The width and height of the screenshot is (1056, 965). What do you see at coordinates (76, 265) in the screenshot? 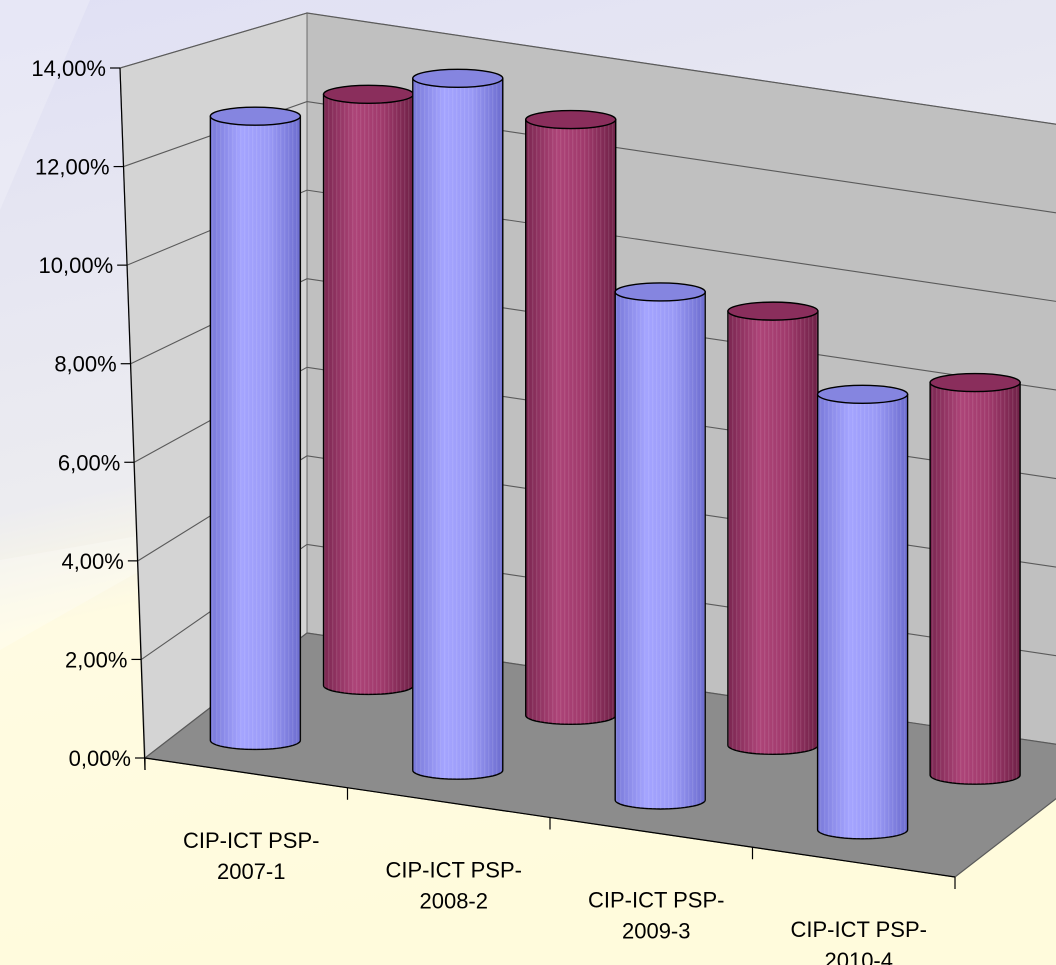
I see `y-tick-label: 10,00%` at bounding box center [76, 265].